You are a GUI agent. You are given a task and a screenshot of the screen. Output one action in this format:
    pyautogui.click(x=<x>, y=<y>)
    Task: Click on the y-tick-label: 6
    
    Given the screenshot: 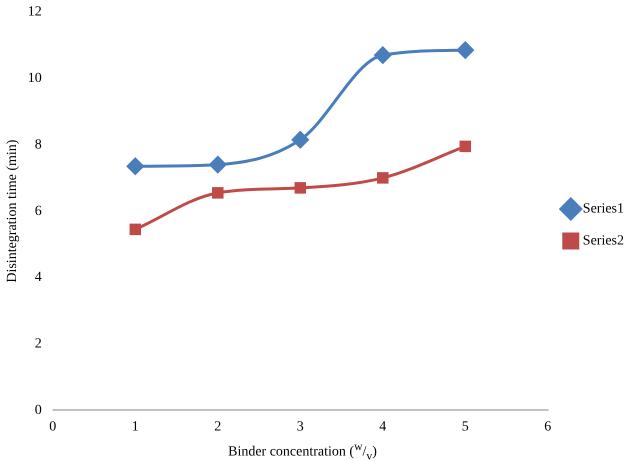 What is the action you would take?
    pyautogui.click(x=38, y=211)
    